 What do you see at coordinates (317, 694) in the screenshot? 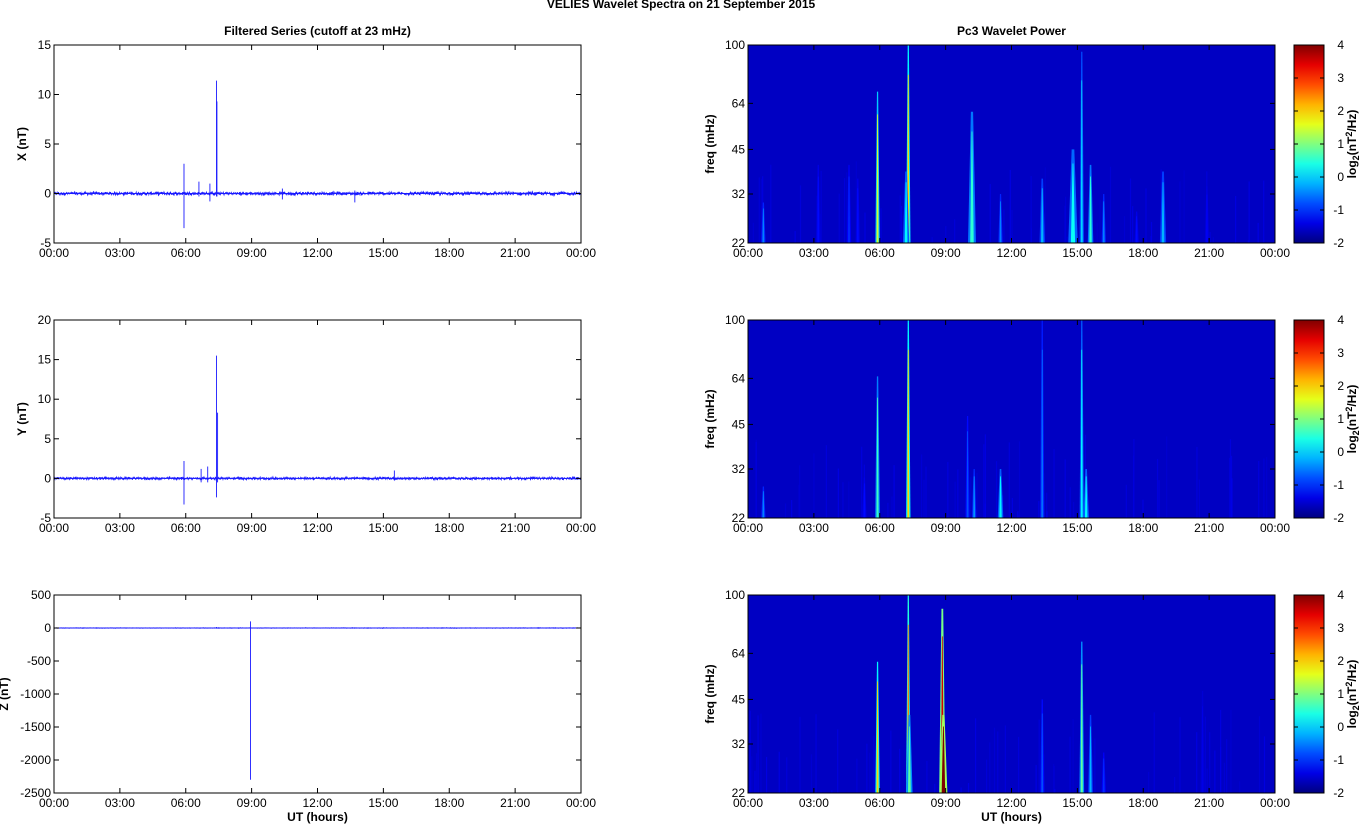
I see `plot-area` at bounding box center [317, 694].